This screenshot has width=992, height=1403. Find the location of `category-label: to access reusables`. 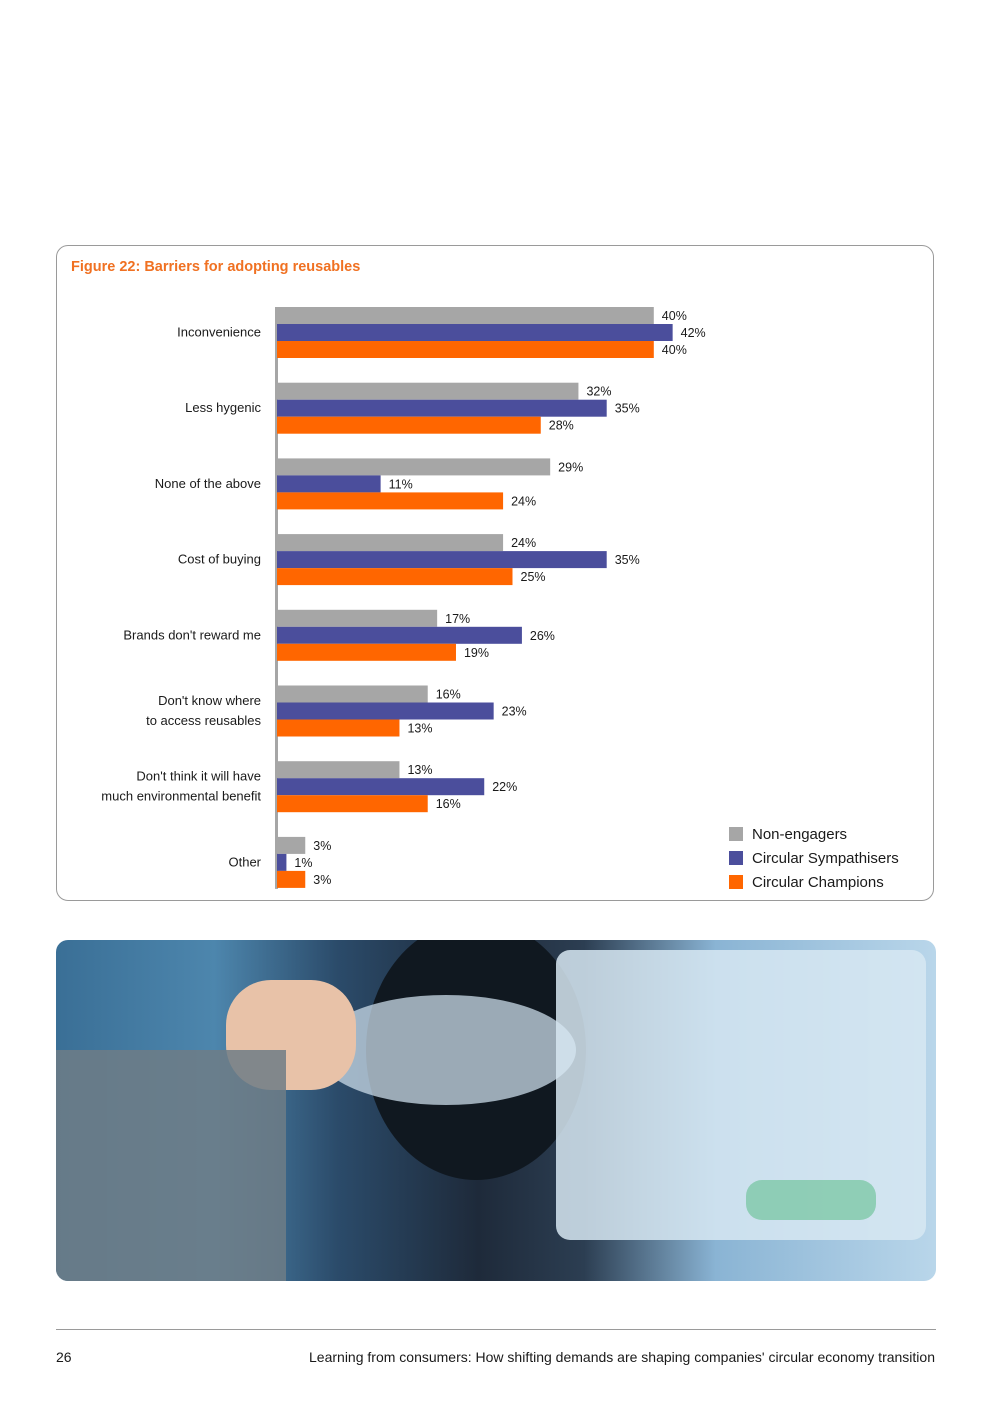

category-label: to access reusables is located at coordinates (203, 720).